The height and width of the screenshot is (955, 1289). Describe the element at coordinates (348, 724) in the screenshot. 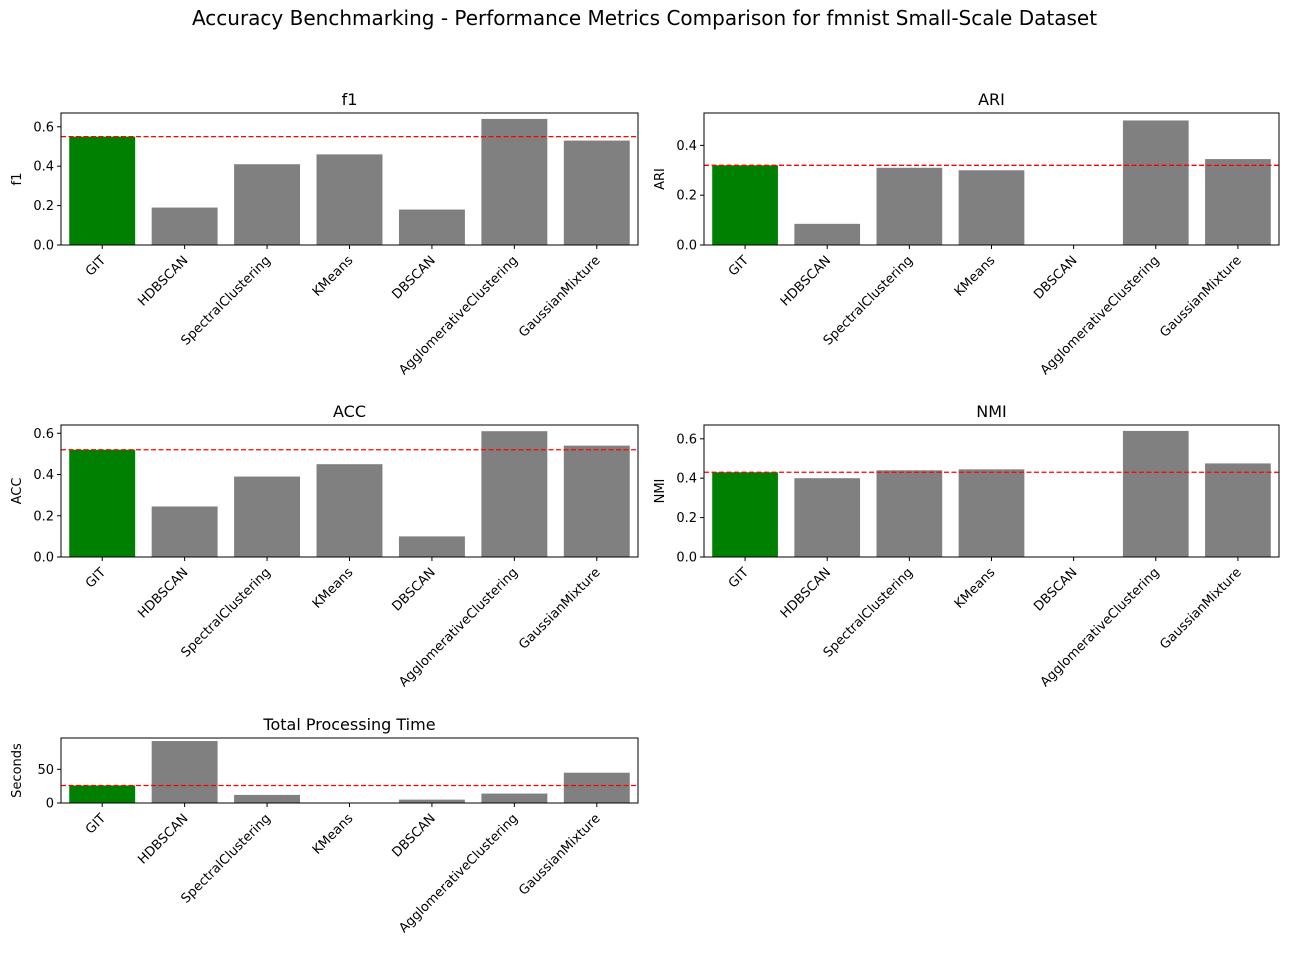

I see `panel-title: Total Processing Time` at that location.